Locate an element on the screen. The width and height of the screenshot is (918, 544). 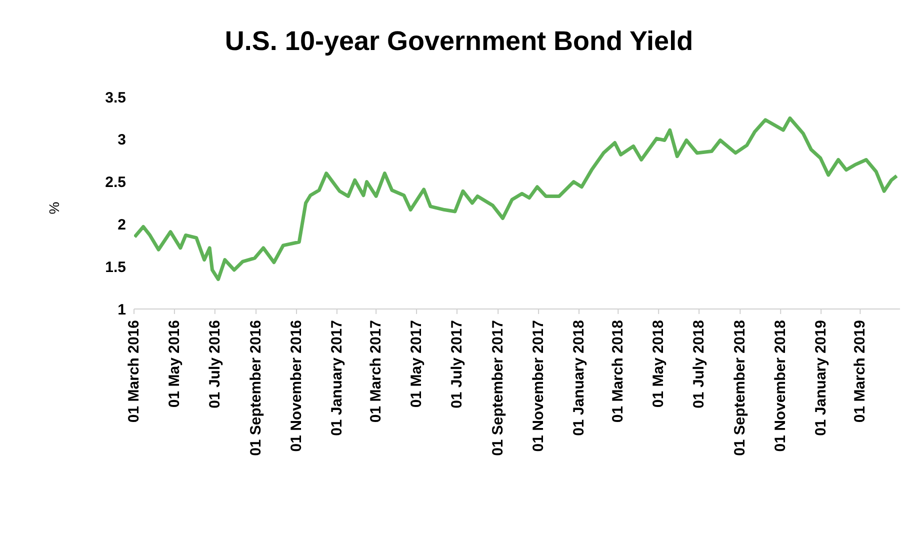
x-tick-label: 01 May 2018 is located at coordinates (659, 364).